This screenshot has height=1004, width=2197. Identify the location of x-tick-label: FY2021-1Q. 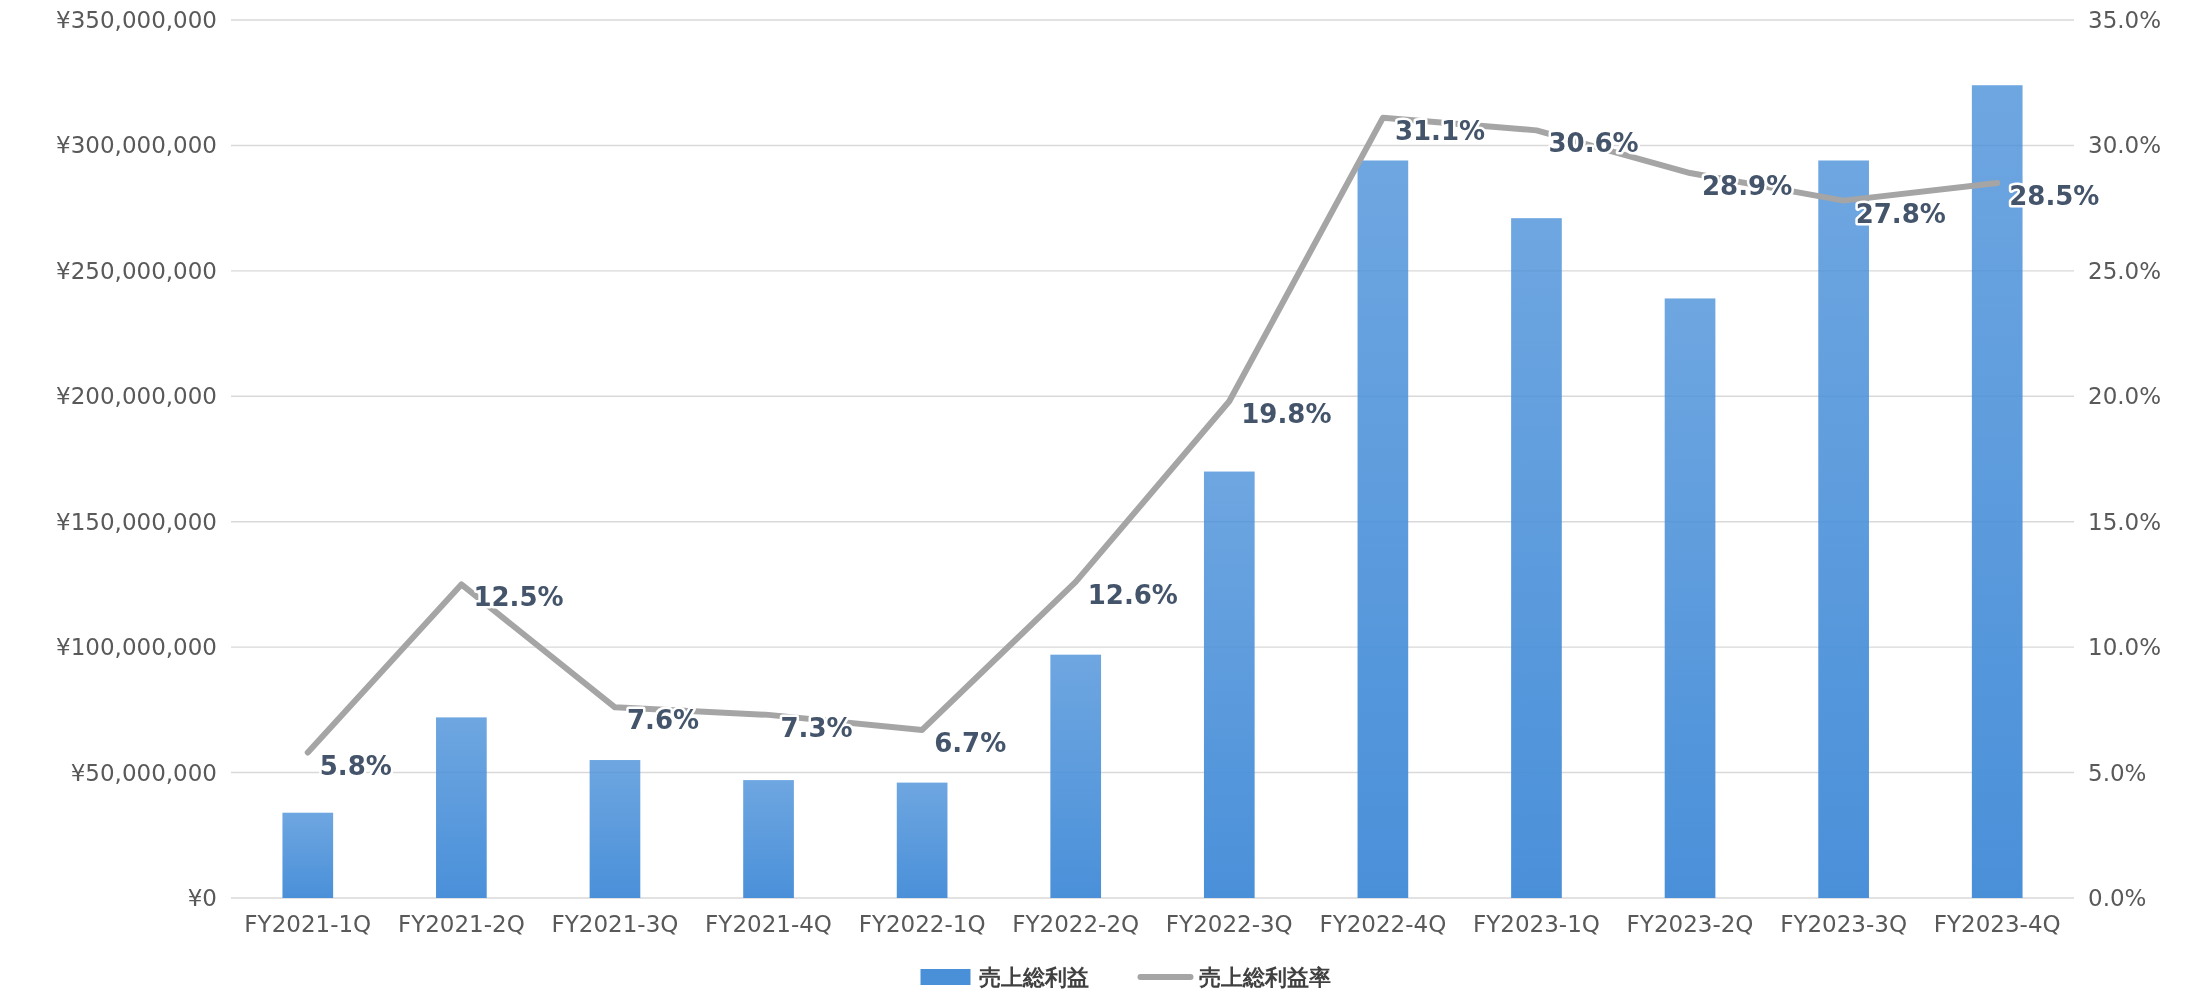
(308, 924).